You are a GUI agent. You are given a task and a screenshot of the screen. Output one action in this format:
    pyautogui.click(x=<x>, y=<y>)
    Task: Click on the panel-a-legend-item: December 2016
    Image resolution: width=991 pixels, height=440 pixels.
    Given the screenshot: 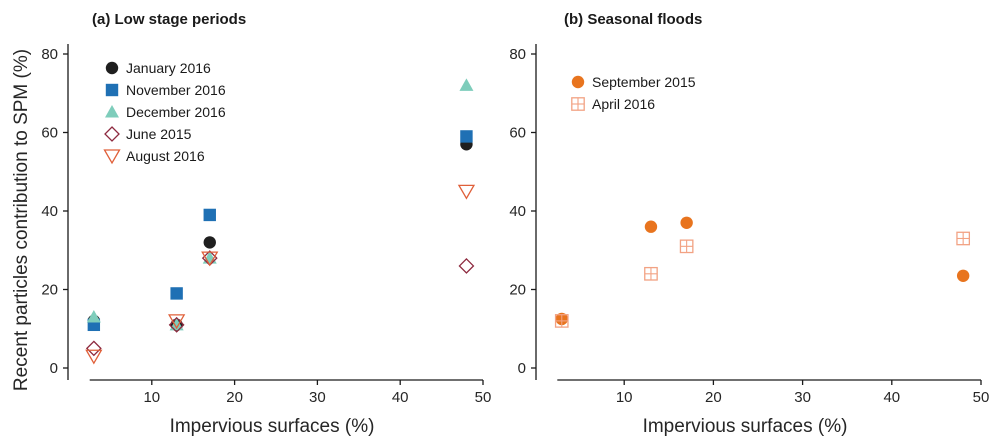 What is the action you would take?
    pyautogui.click(x=165, y=112)
    